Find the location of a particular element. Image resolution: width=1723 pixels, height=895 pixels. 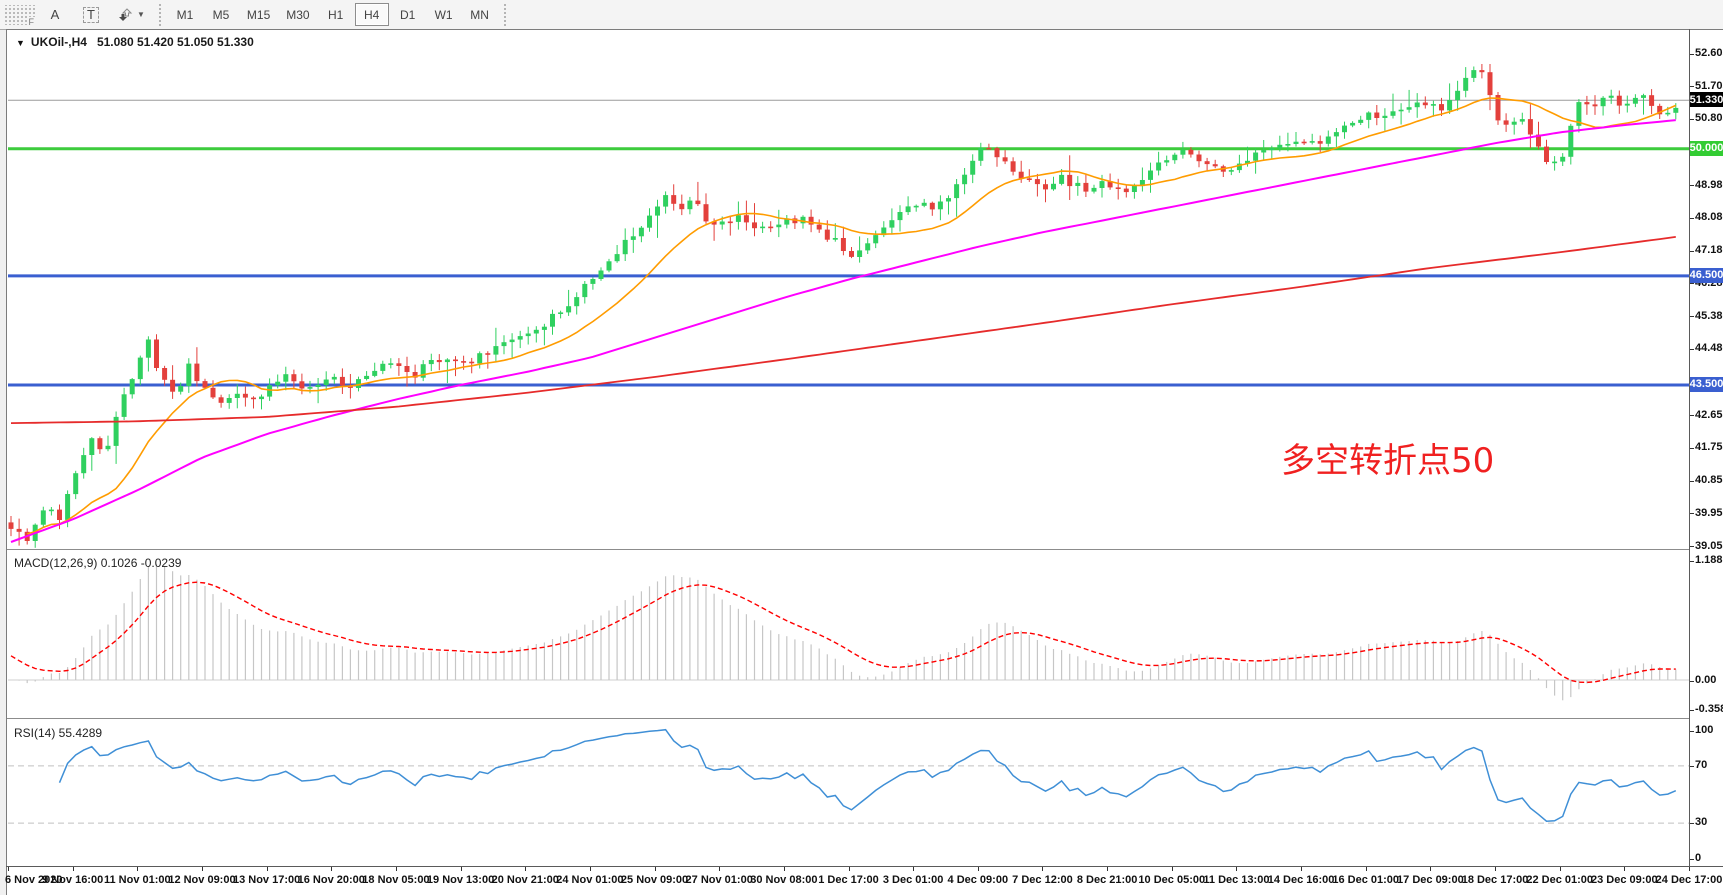

price-tick-label: 52.605 is located at coordinates (1709, 53).